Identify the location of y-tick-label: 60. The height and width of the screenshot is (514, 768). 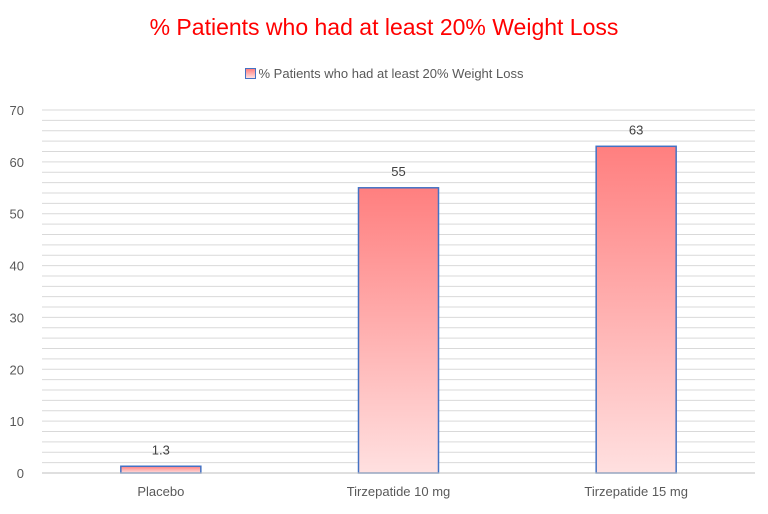
(17, 162).